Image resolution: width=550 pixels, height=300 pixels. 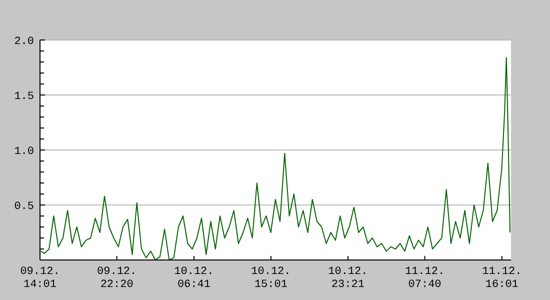 I want to click on y-tick-label: 1.5, so click(x=24, y=96).